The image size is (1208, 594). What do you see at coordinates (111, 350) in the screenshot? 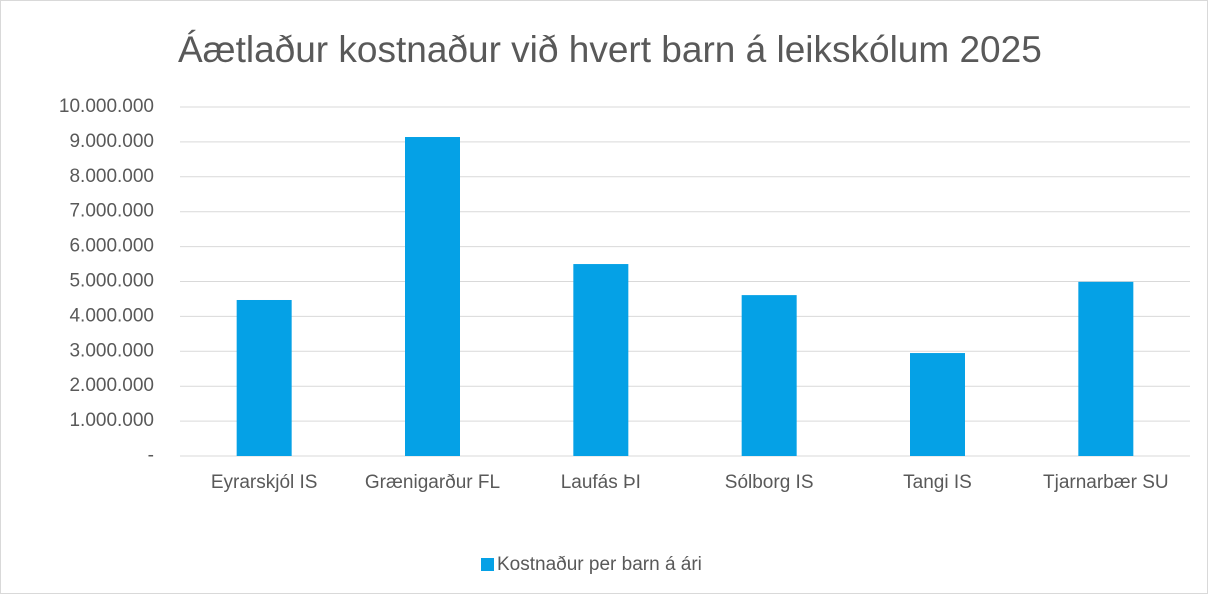
I see `y-tick-label: 3.000.000` at bounding box center [111, 350].